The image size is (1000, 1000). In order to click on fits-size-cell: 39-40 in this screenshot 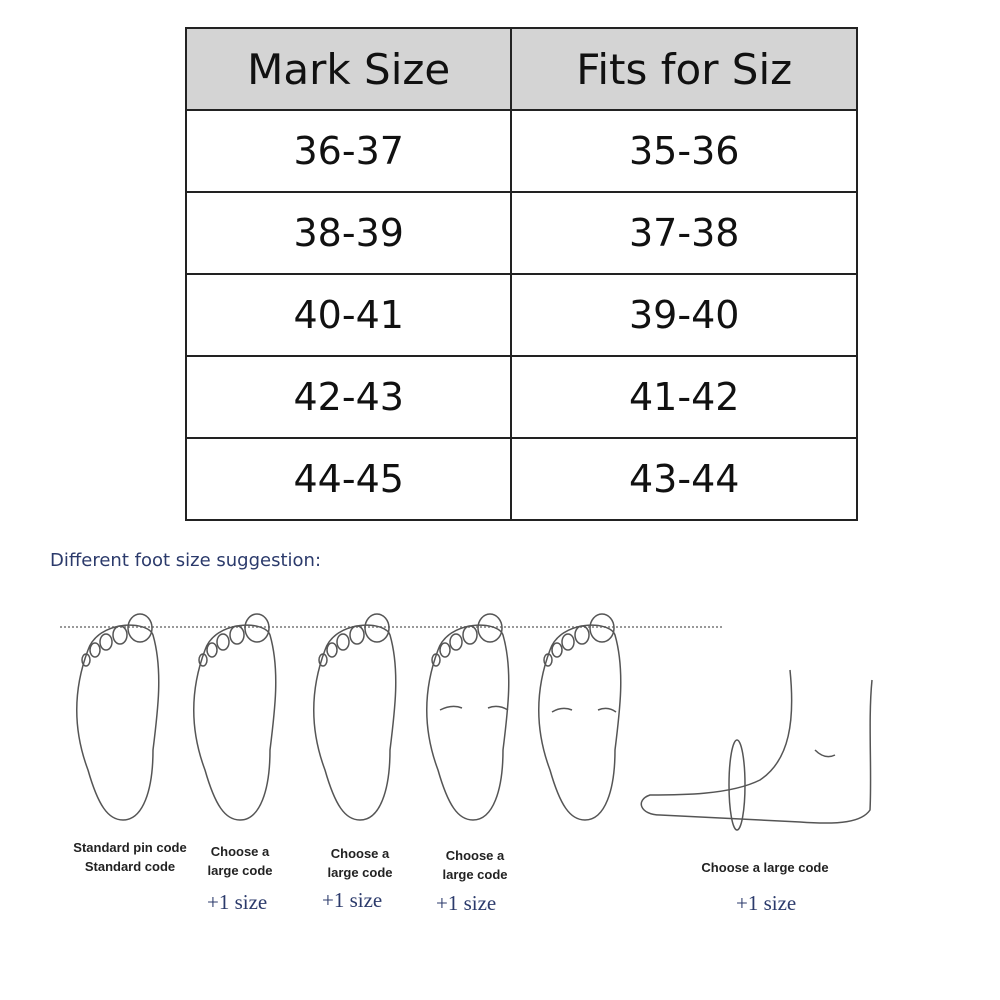, I will do `click(684, 315)`.